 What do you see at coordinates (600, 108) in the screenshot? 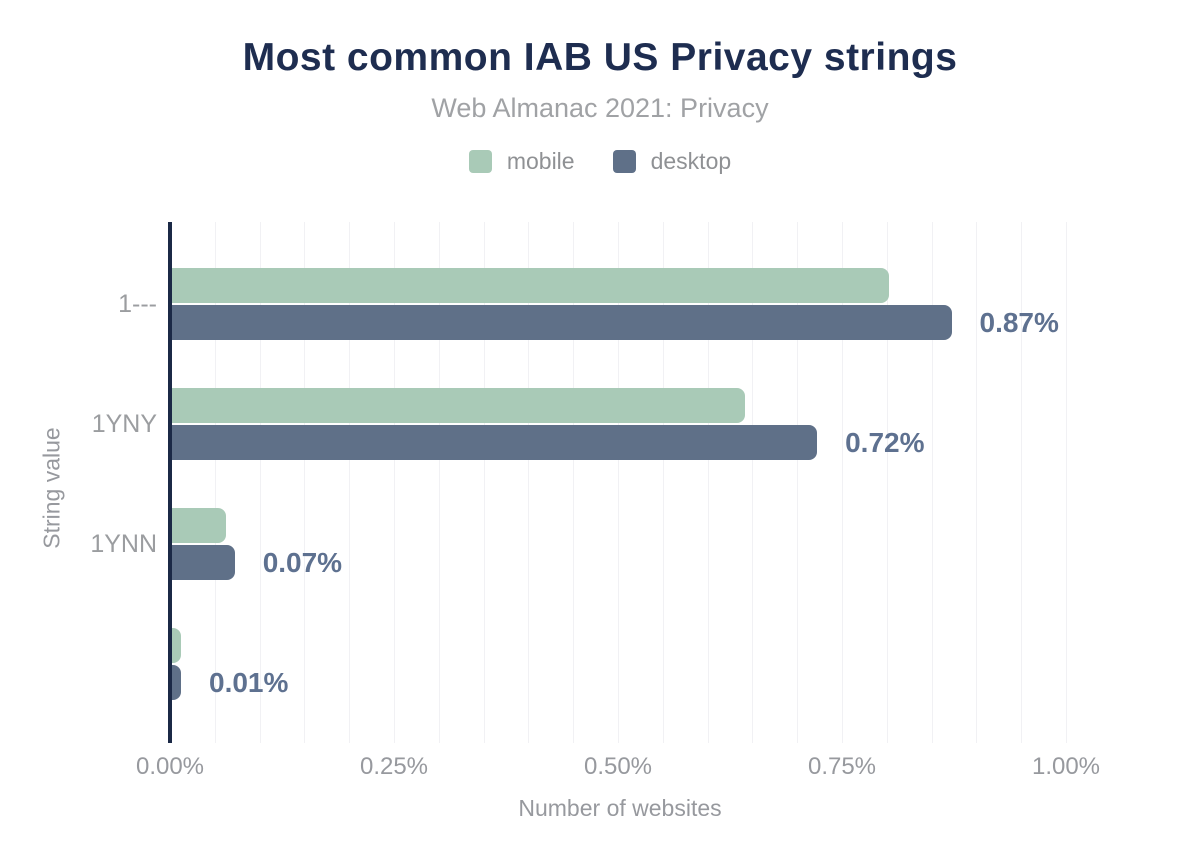
I see `chart-subtitle: Web Almanac 2021: Privacy` at bounding box center [600, 108].